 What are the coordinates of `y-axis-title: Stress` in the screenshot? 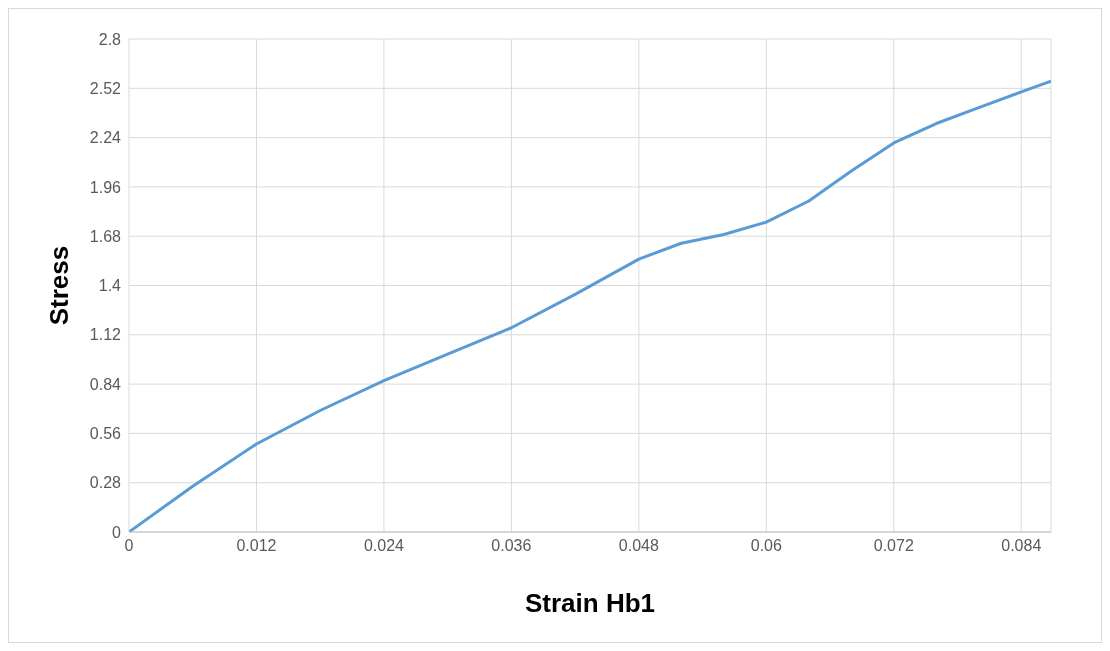 It's located at (59, 285).